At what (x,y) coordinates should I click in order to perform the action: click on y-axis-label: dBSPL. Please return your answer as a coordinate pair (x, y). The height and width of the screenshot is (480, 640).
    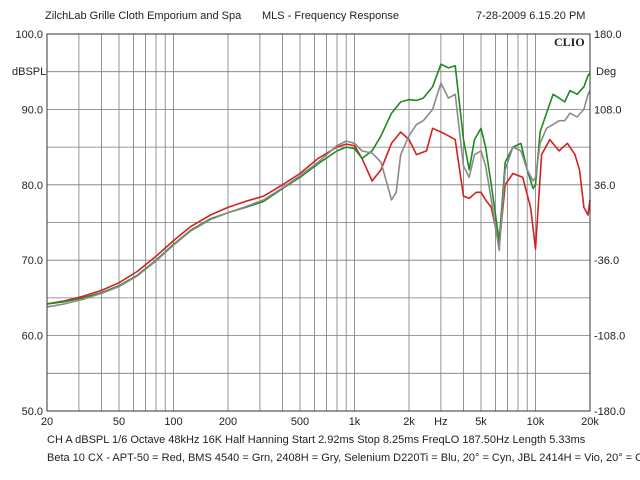
    Looking at the image, I should click on (29, 72).